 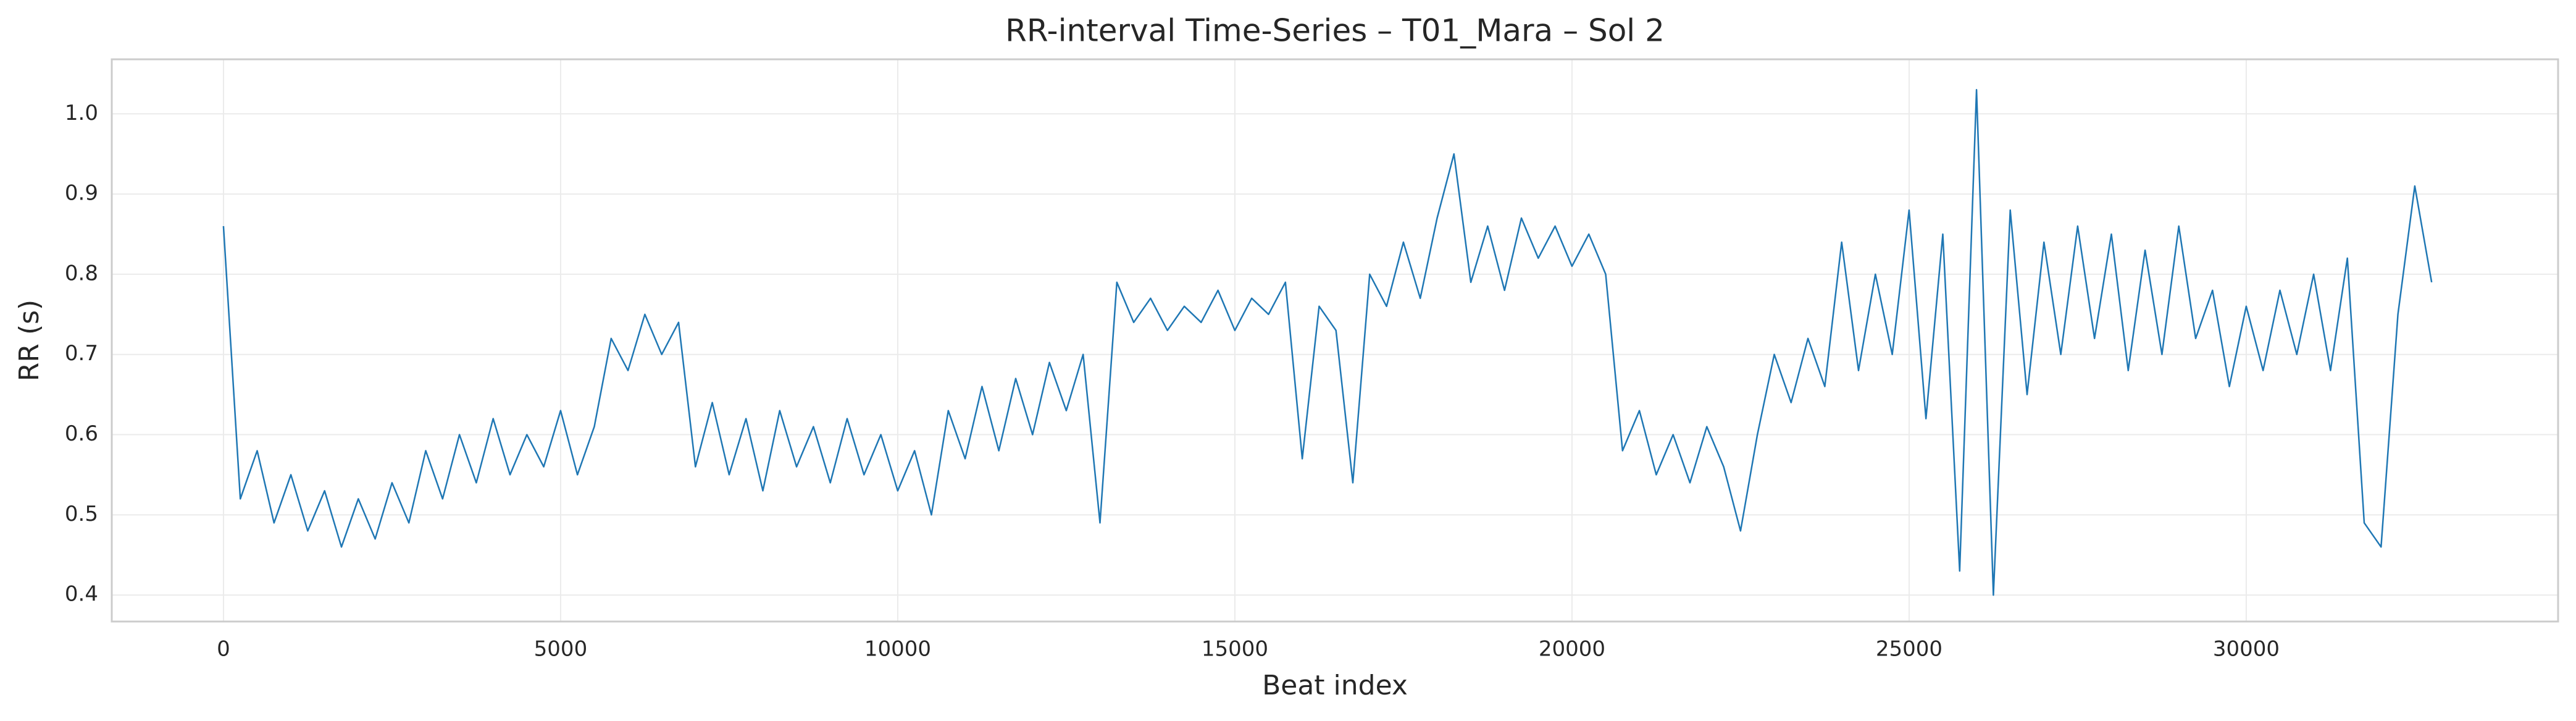 What do you see at coordinates (1572, 650) in the screenshot?
I see `x-tick-label: 20000` at bounding box center [1572, 650].